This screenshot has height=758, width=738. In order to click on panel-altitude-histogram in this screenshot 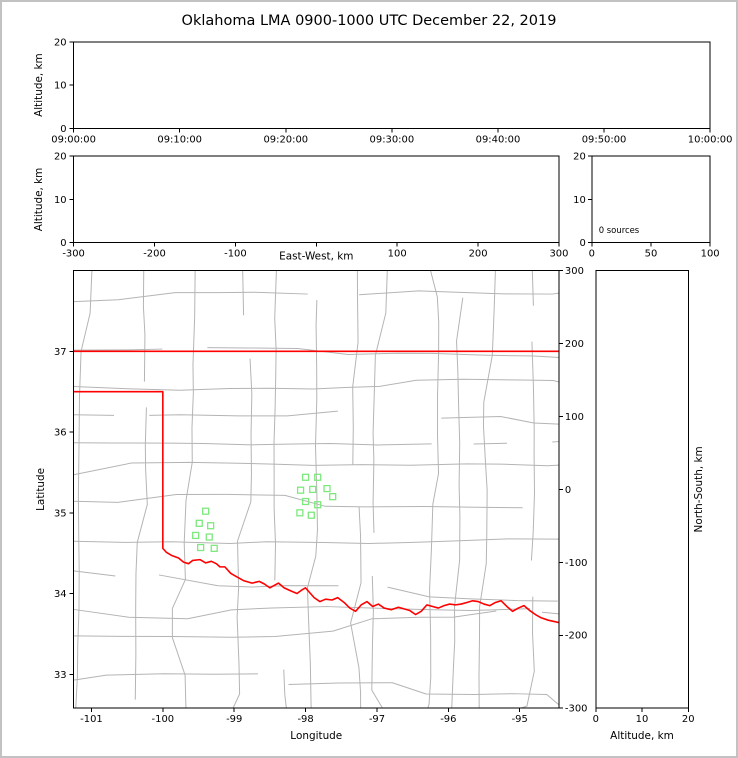, I will do `click(651, 199)`.